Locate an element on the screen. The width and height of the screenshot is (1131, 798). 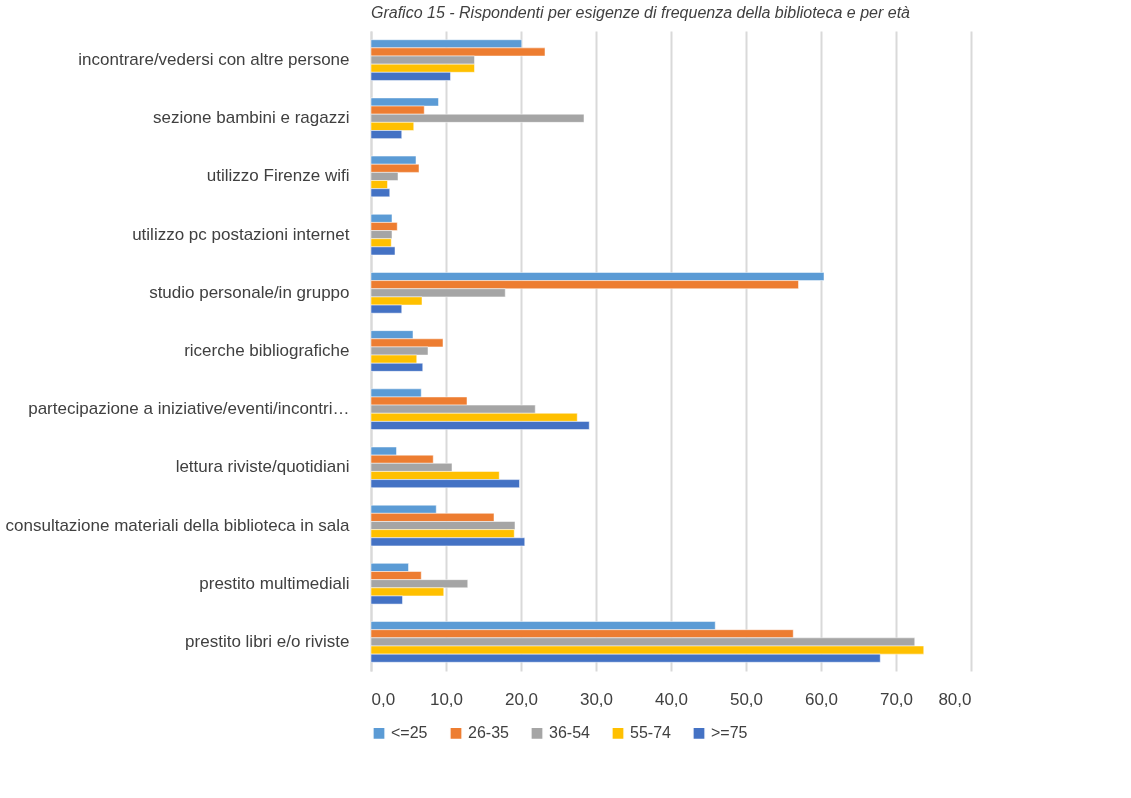
y-tick-label: sezione bambini e ragazzi is located at coordinates (251, 118).